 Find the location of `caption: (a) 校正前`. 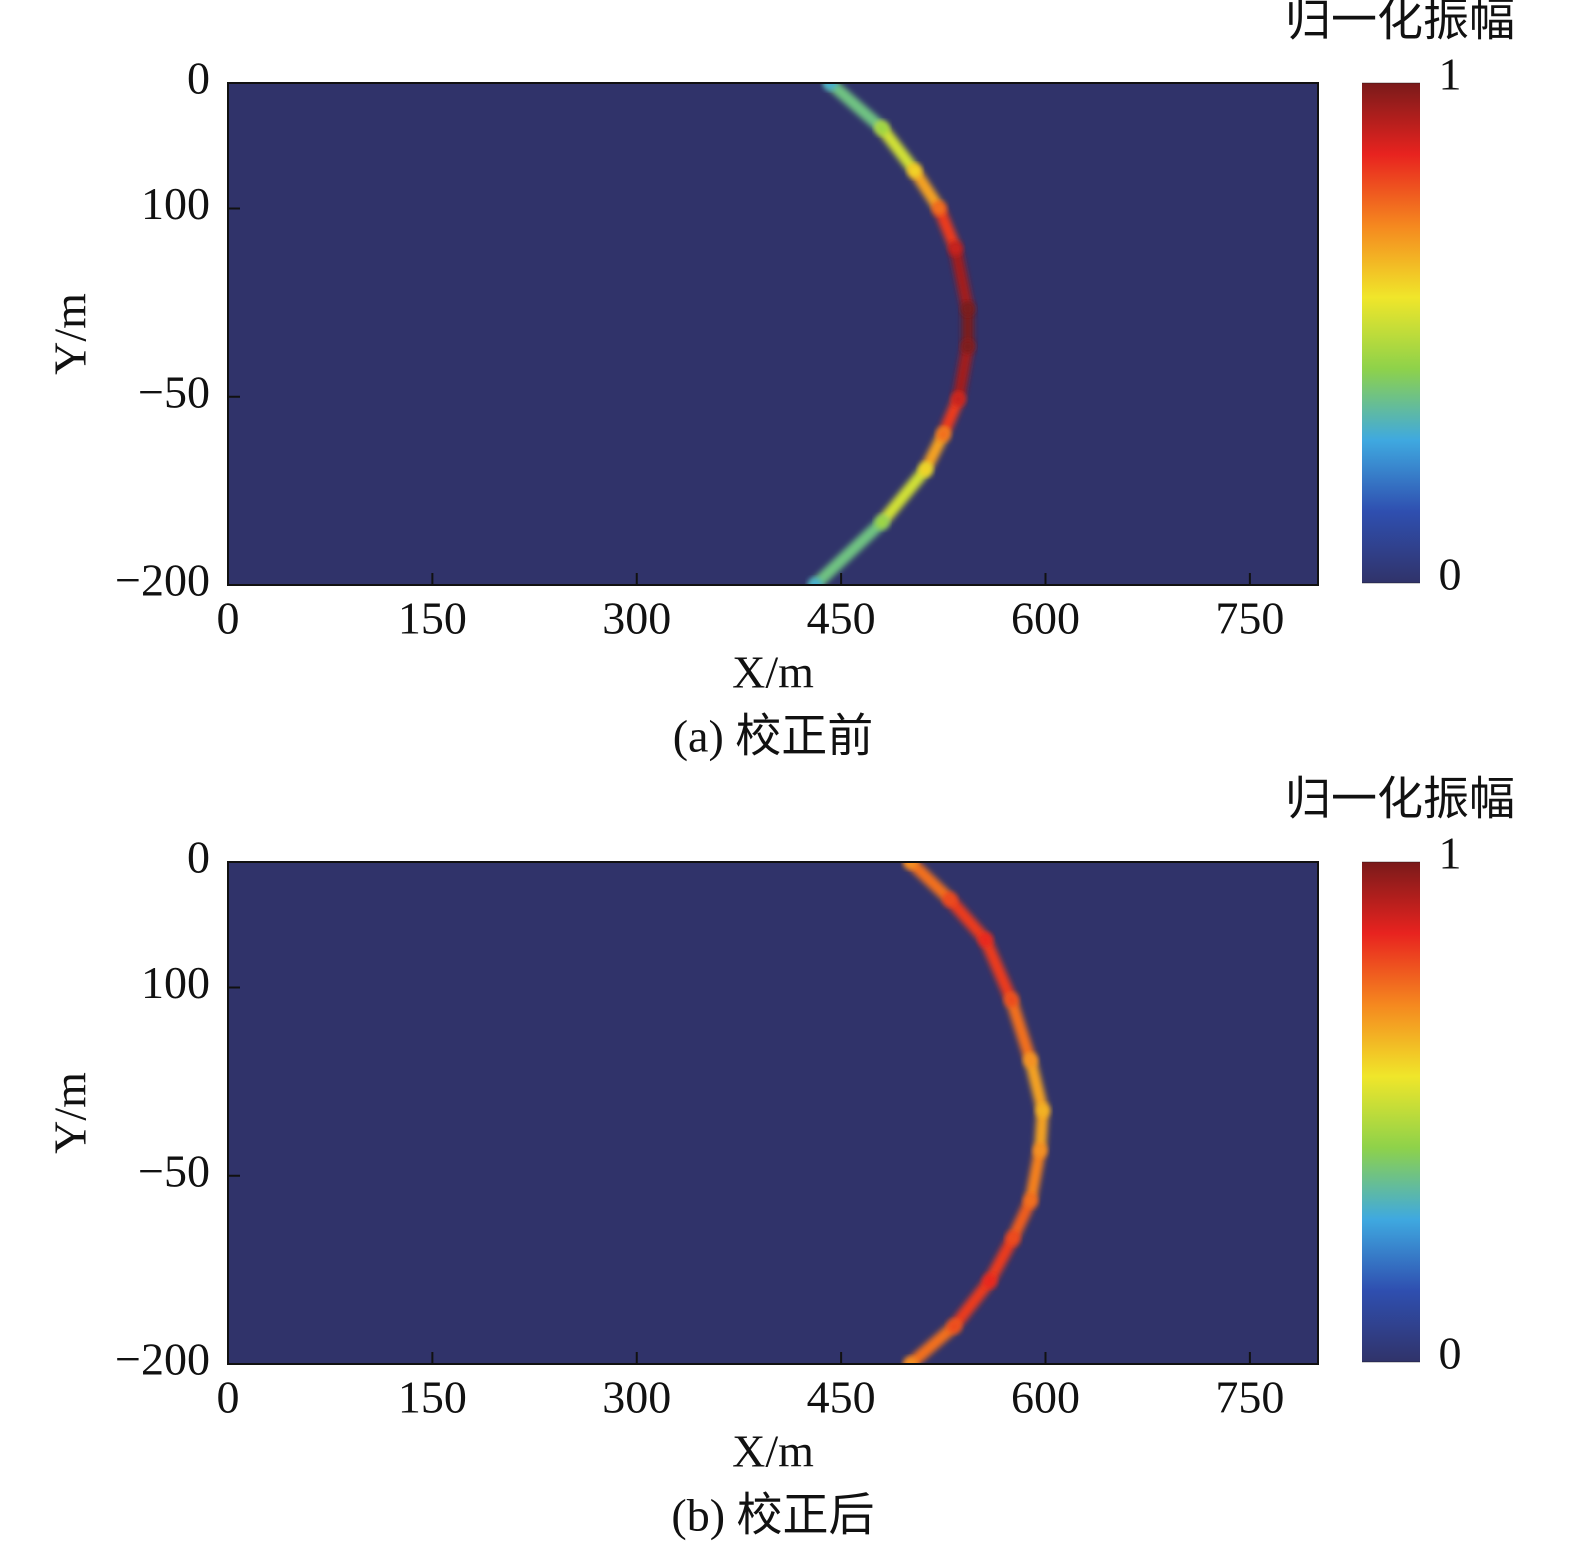

caption: (a) 校正前 is located at coordinates (773, 736).